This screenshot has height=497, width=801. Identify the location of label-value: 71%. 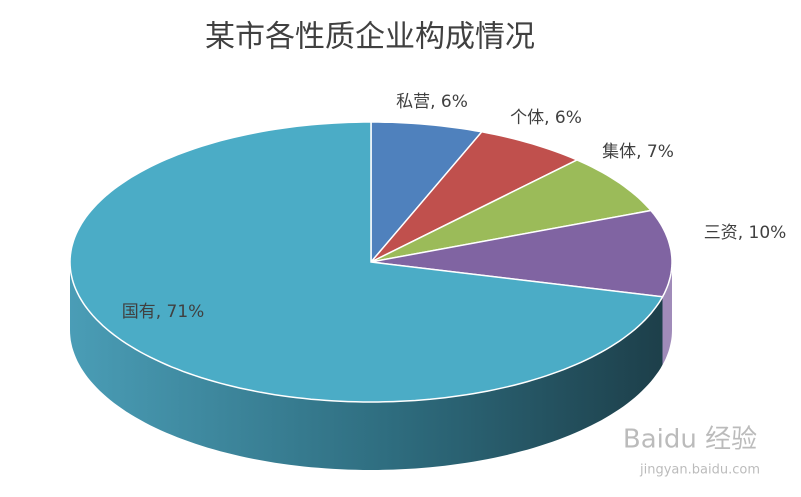
(186, 312).